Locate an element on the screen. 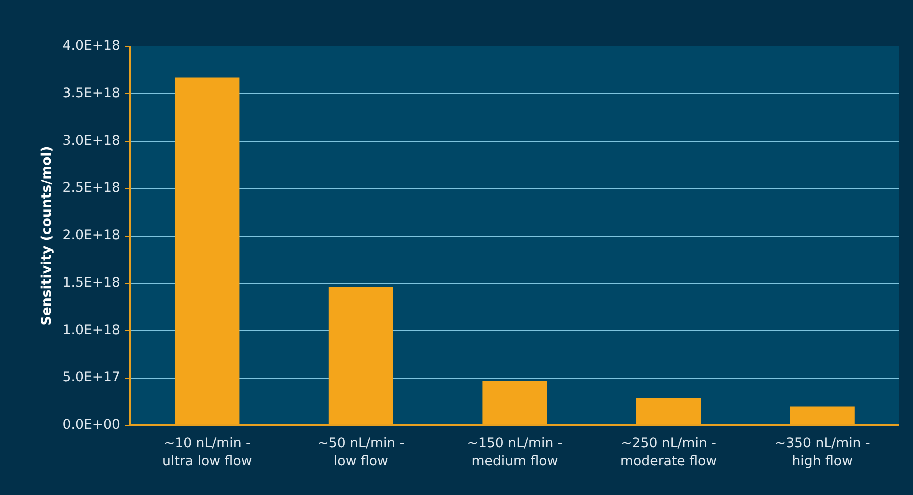 Image resolution: width=913 pixels, height=495 pixels. y-tick-label: 3.0E+18 is located at coordinates (91, 141).